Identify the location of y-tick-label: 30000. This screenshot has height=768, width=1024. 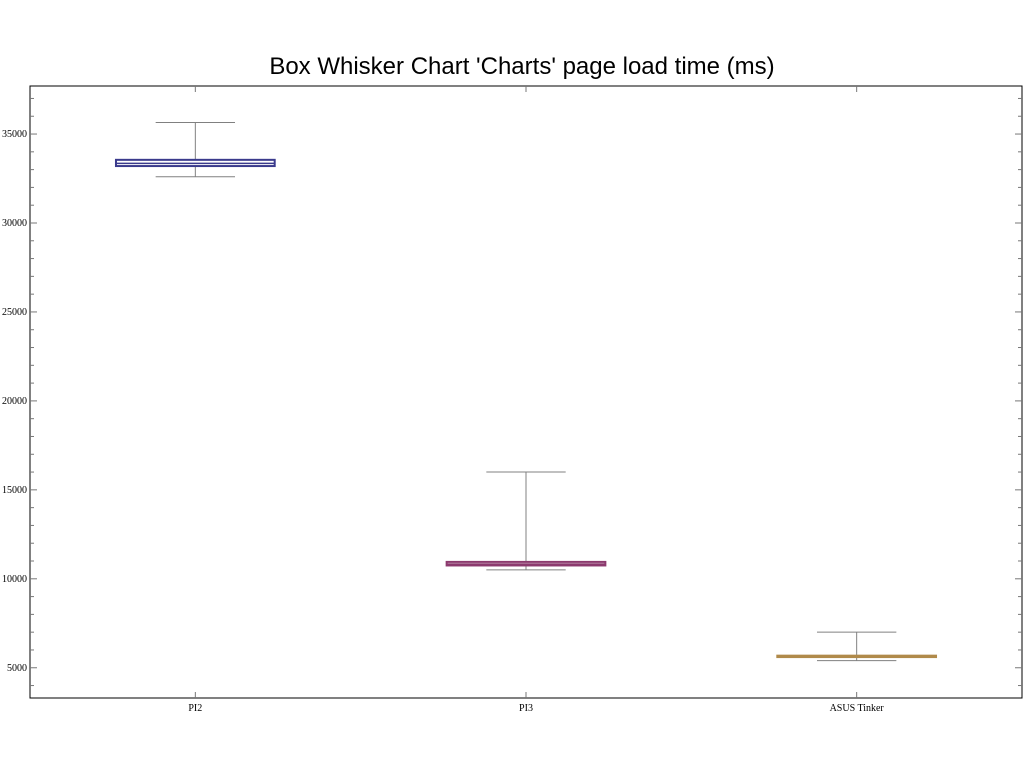
(14, 223).